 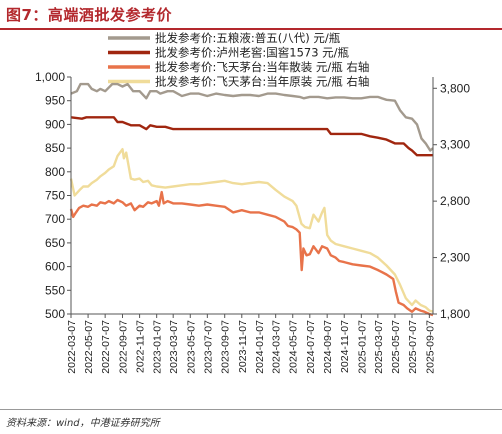 What do you see at coordinates (455, 314) in the screenshot?
I see `y-right-tick-label: 1,800` at bounding box center [455, 314].